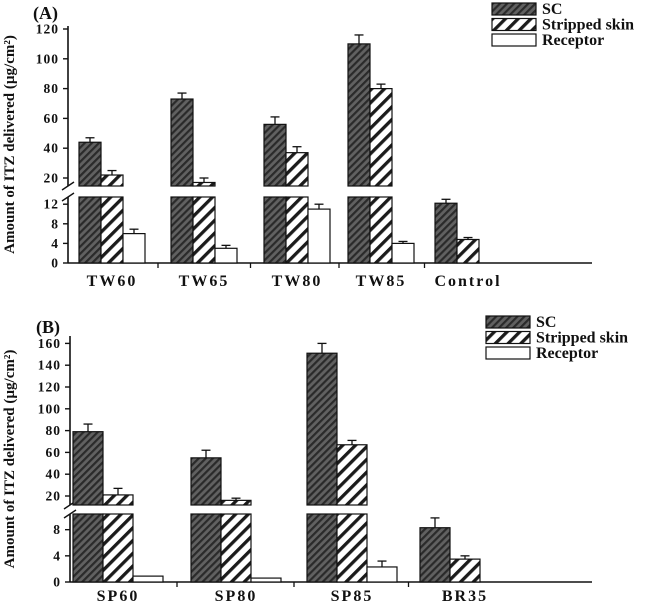 The width and height of the screenshot is (648, 604). What do you see at coordinates (465, 570) in the screenshot?
I see `bar-stripped-skin-br35` at bounding box center [465, 570].